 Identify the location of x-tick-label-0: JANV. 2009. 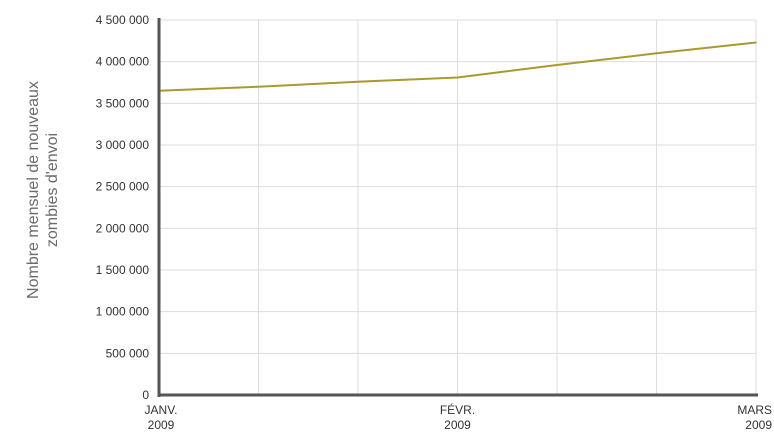
(161, 417).